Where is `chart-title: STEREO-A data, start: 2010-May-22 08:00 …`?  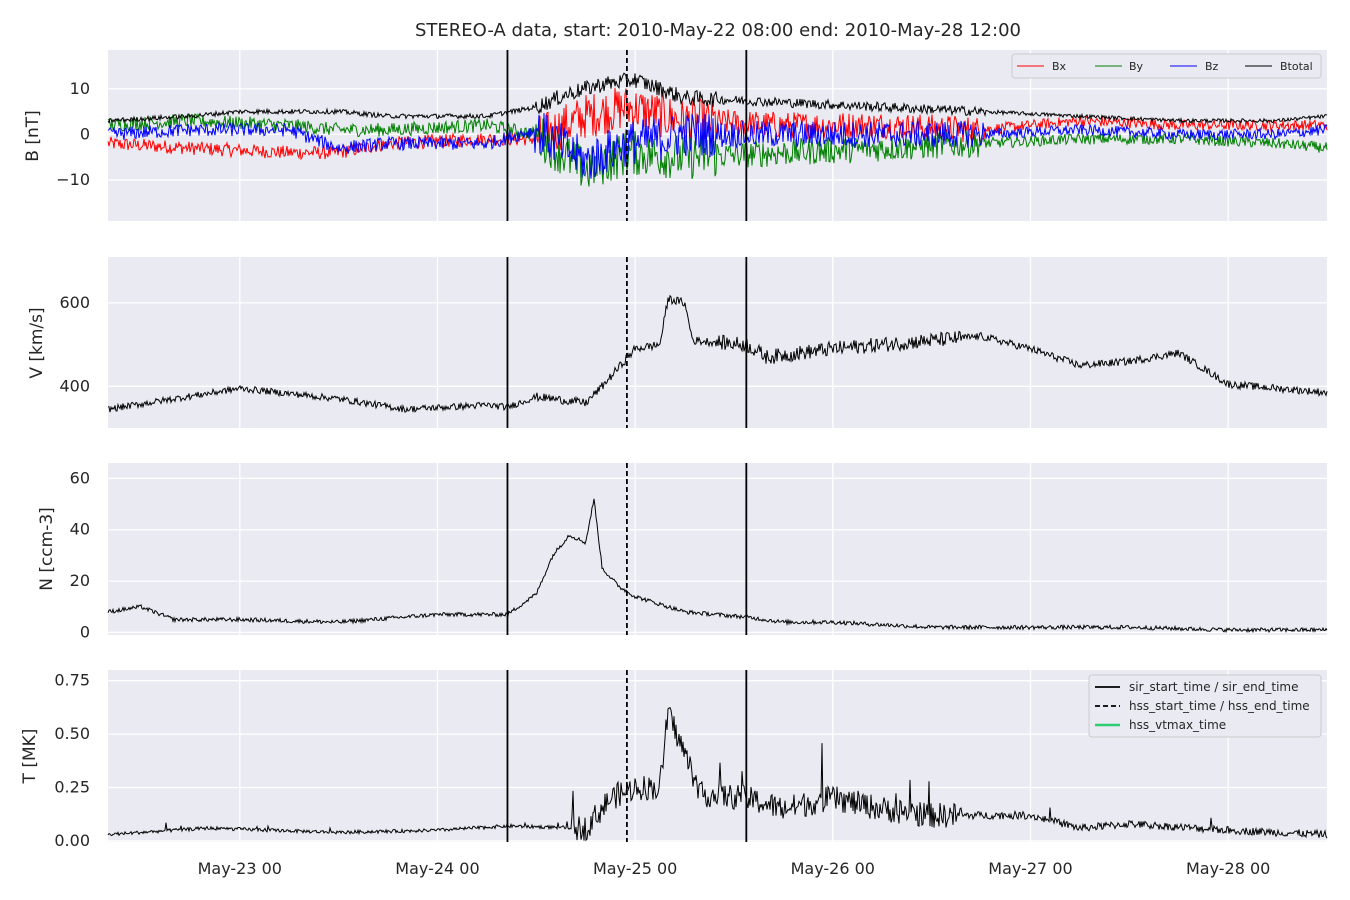 chart-title: STEREO-A data, start: 2010-May-22 08:00 … is located at coordinates (718, 30).